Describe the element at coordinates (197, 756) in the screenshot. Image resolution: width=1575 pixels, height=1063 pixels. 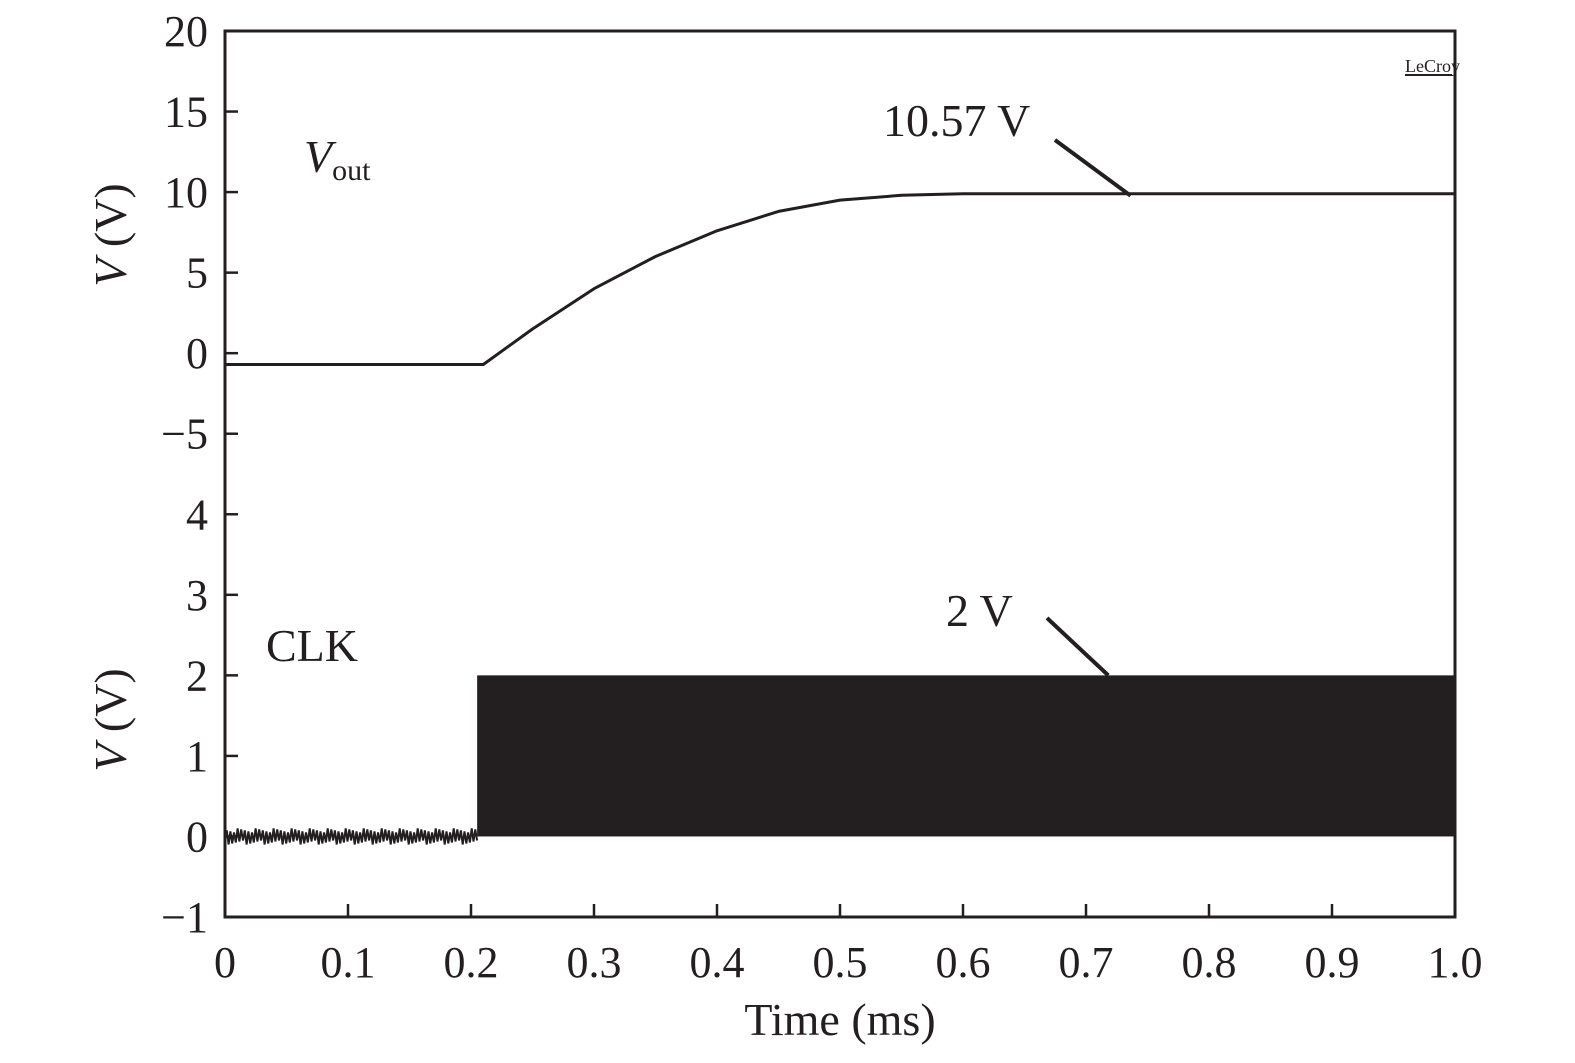
I see `y-tick-label-clk: 1` at that location.